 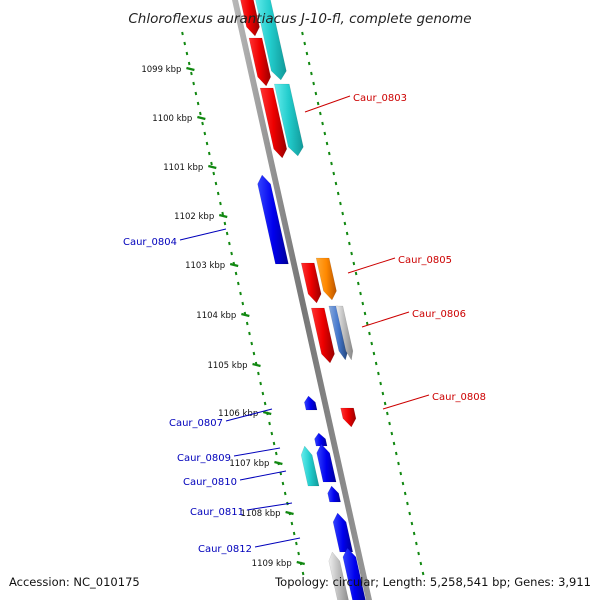 I want to click on gene-label-caur-0806: Caur_0806, so click(x=439, y=314).